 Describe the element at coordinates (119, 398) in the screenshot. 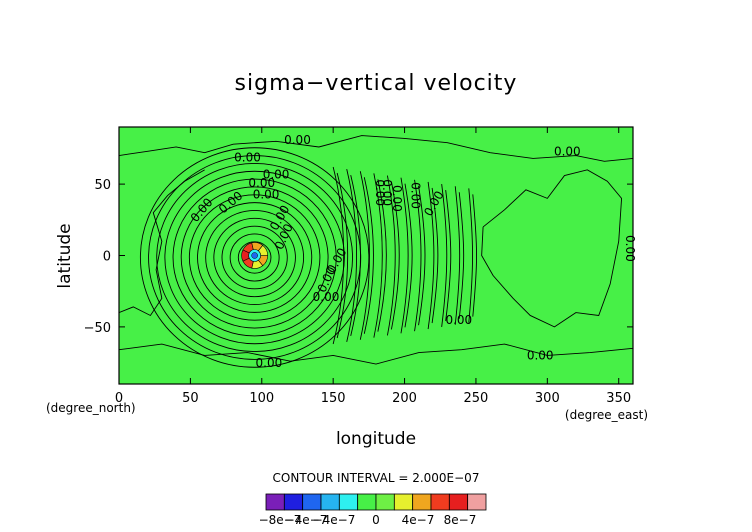

I see `x-tick-label: 0` at that location.